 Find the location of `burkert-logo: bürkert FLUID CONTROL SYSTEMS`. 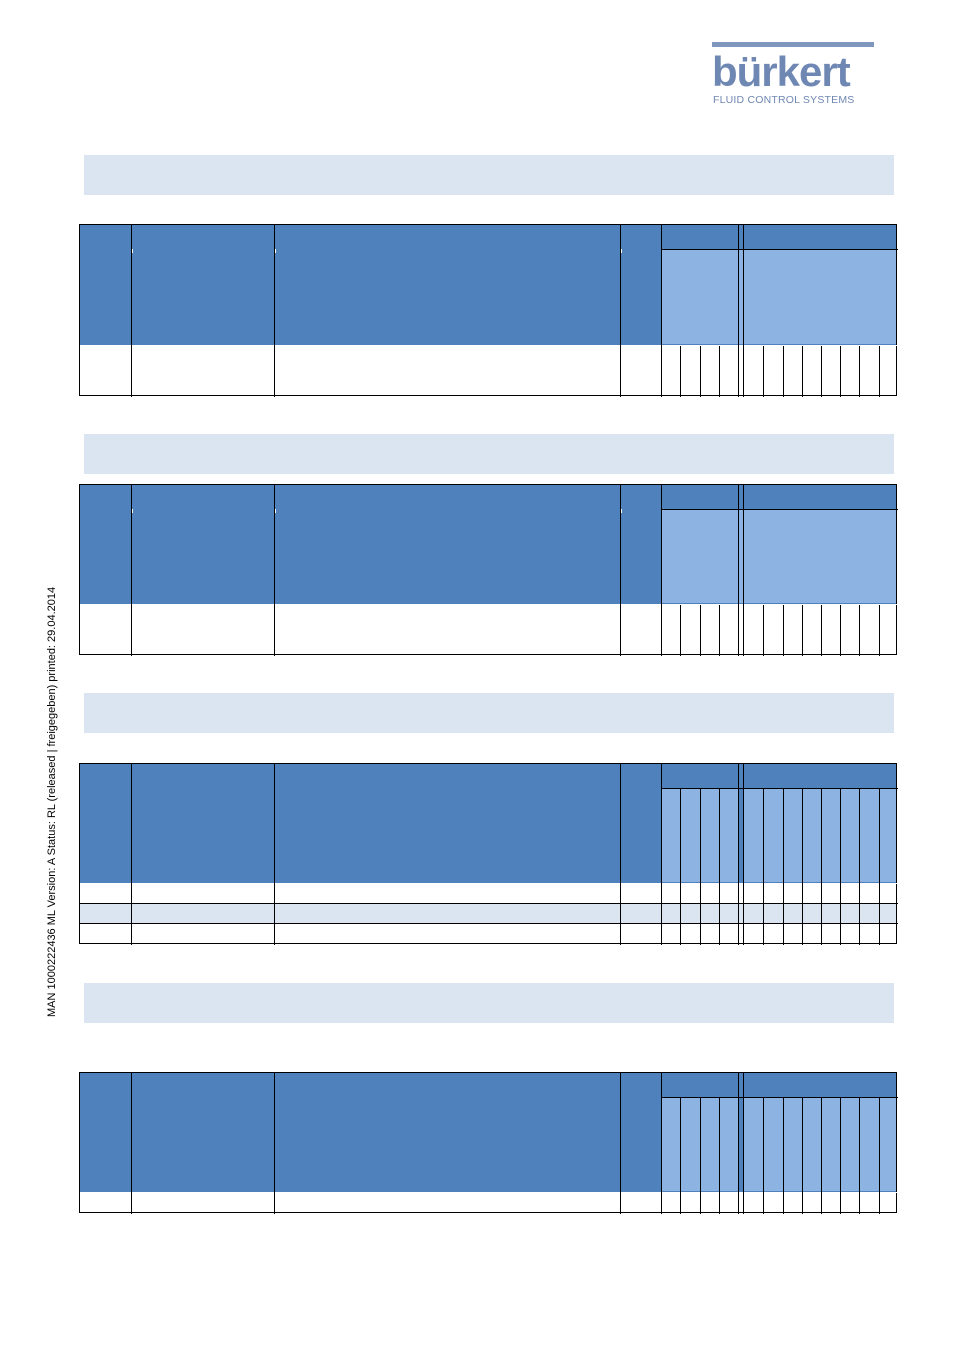

burkert-logo: bürkert FLUID CONTROL SYSTEMS is located at coordinates (793, 75).